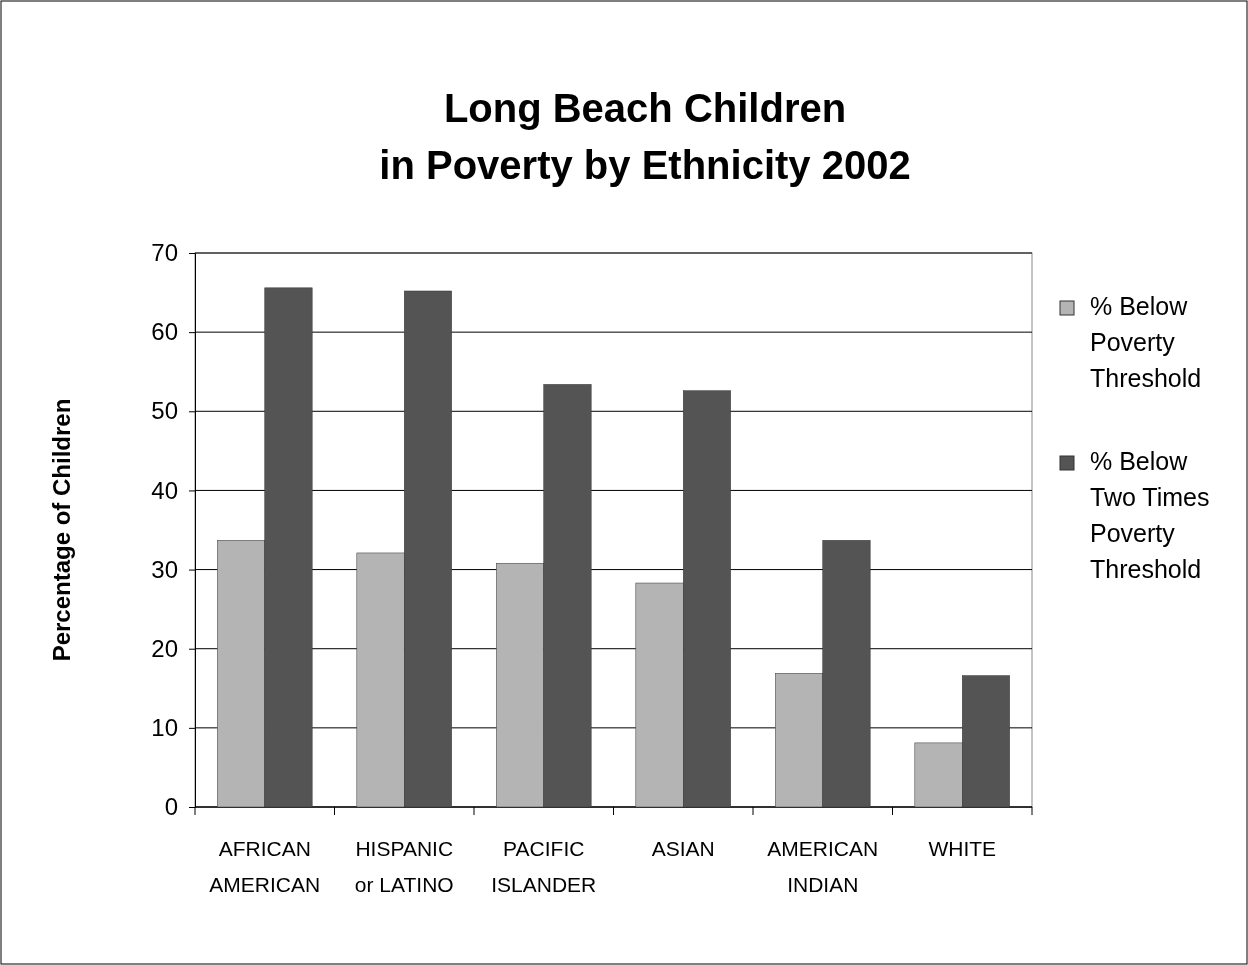 The image size is (1248, 965). I want to click on x-tick-label: AFRICAN AMERICAN, so click(265, 866).